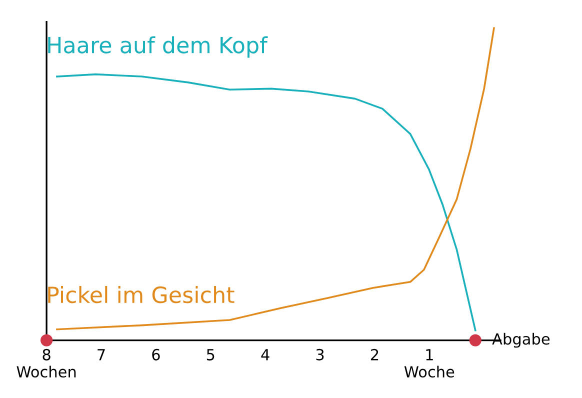  What do you see at coordinates (429, 363) in the screenshot?
I see `x-tick-label: 1 Woche` at bounding box center [429, 363].